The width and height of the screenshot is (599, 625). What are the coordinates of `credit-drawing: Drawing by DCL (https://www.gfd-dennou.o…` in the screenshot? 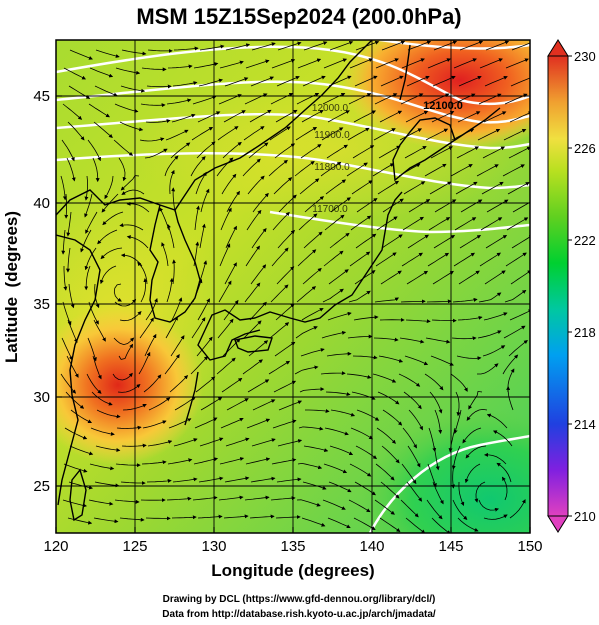 It's located at (299, 599).